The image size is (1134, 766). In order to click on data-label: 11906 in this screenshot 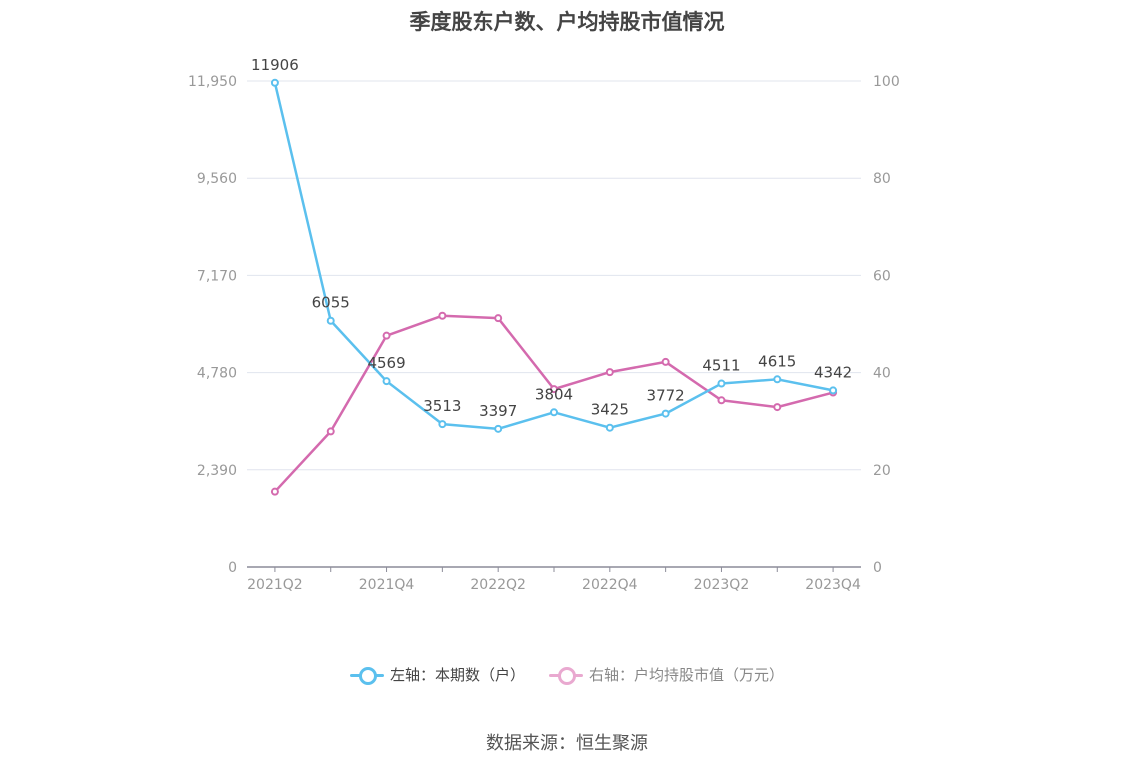, I will do `click(275, 65)`.